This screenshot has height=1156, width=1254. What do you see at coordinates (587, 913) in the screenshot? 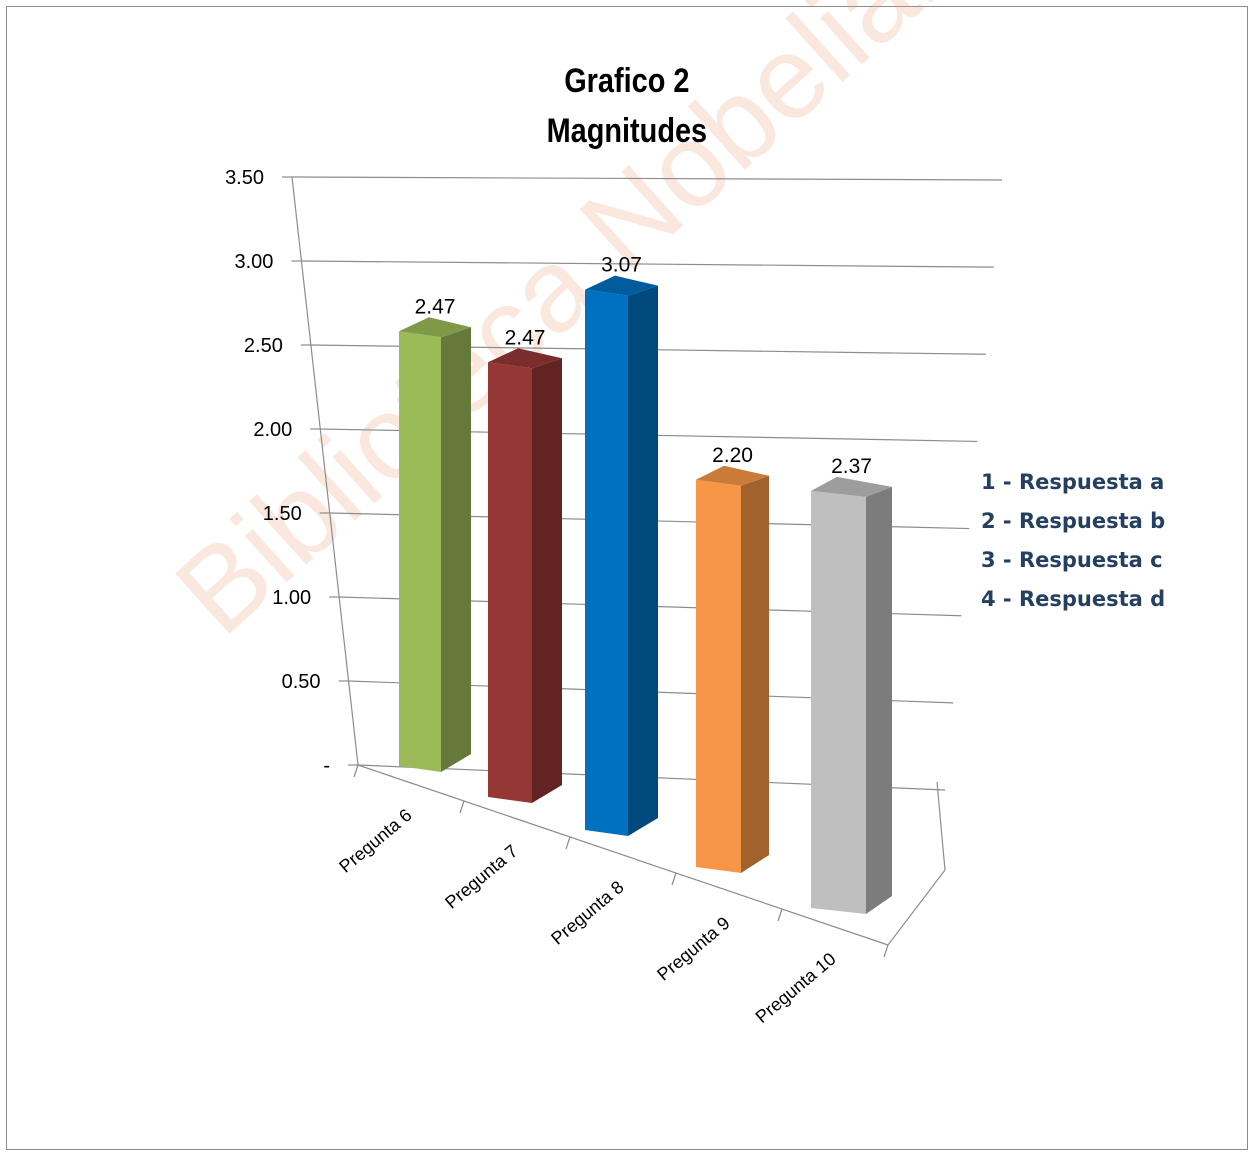
I see `x-tick-label: Pregunta 8` at bounding box center [587, 913].